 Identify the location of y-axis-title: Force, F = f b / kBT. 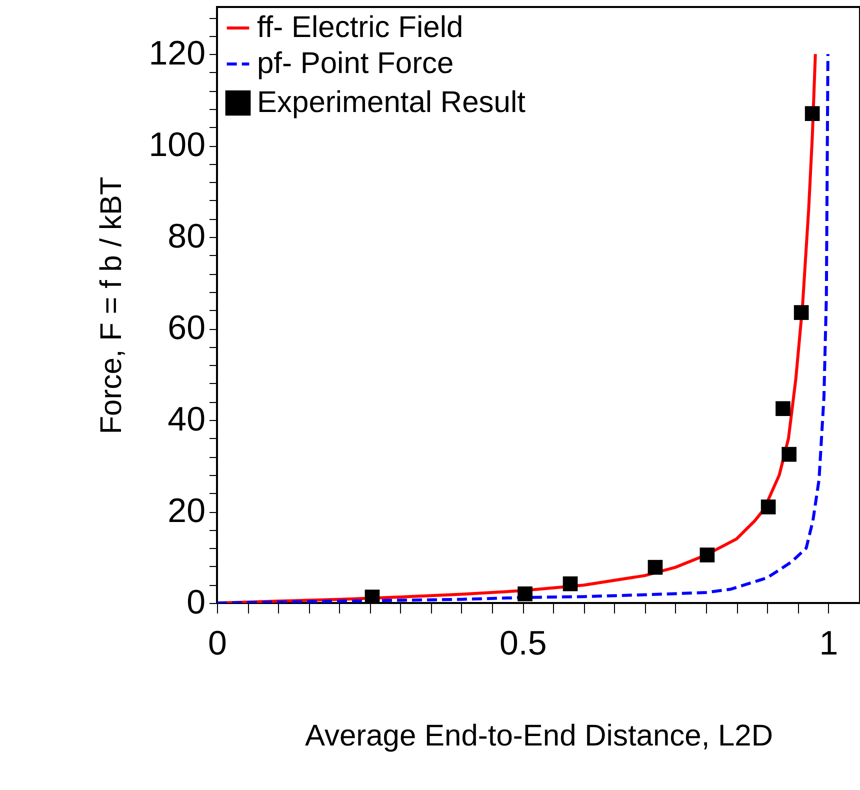
(111, 305).